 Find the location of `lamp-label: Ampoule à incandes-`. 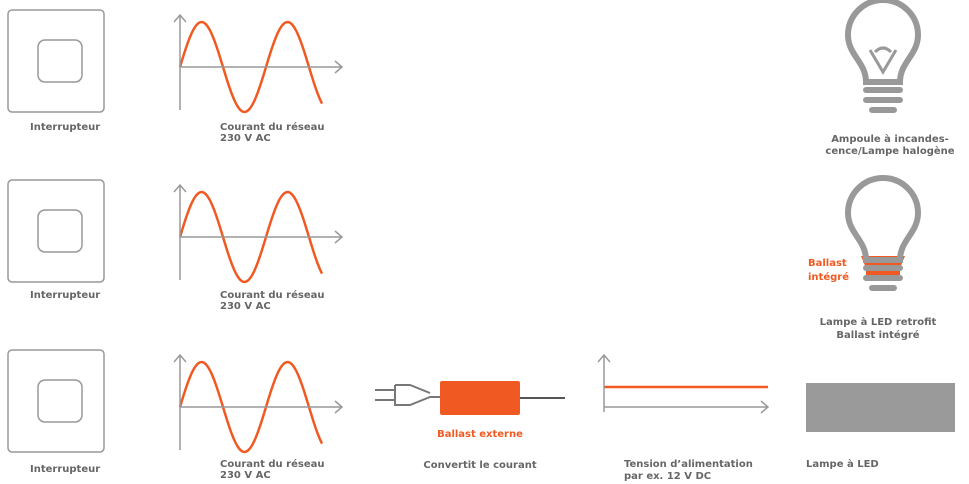

lamp-label: Ampoule à incandes- is located at coordinates (890, 139).